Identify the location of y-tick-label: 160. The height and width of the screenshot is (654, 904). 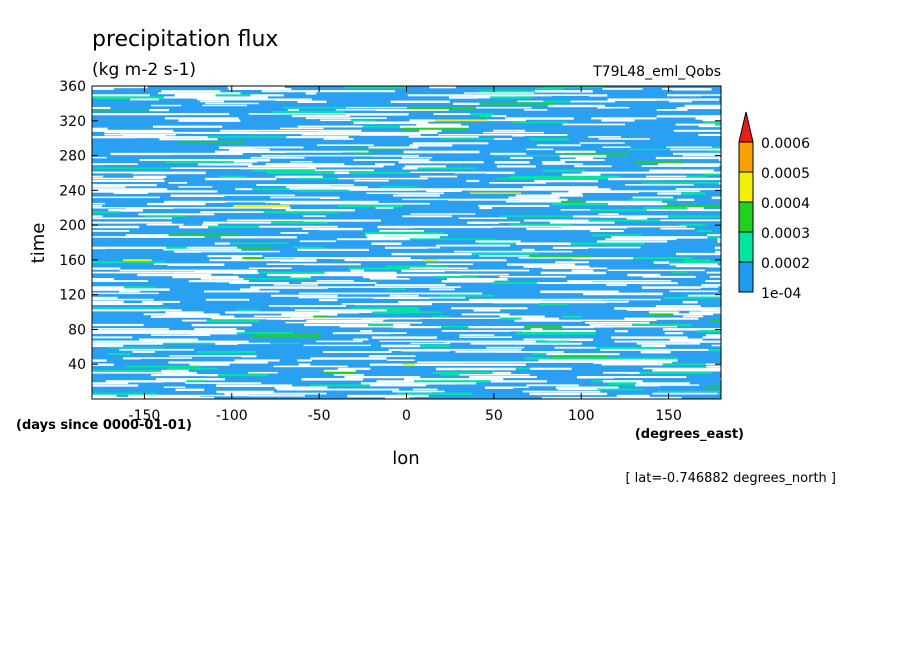
(72, 261).